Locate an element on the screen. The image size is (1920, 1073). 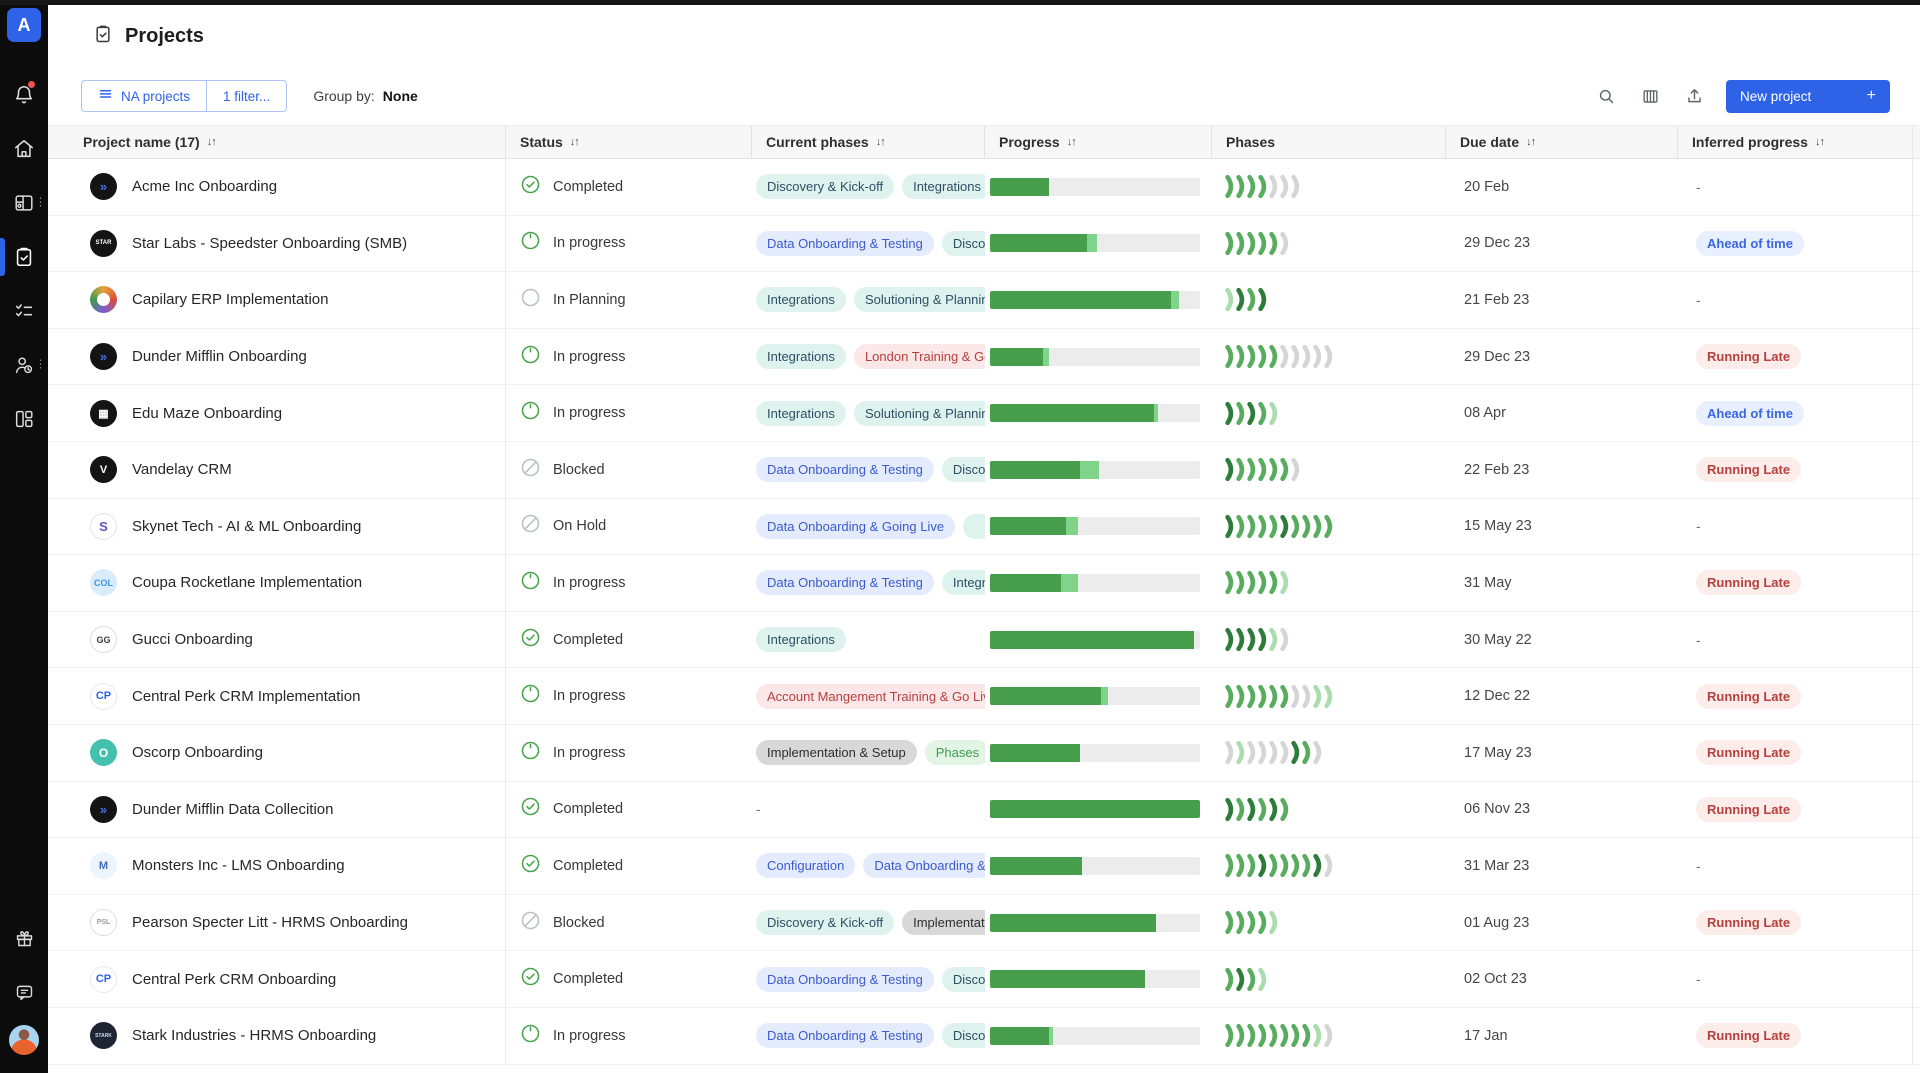
phase-tag: Account Mangement Training & Go Live is located at coordinates (870, 696).